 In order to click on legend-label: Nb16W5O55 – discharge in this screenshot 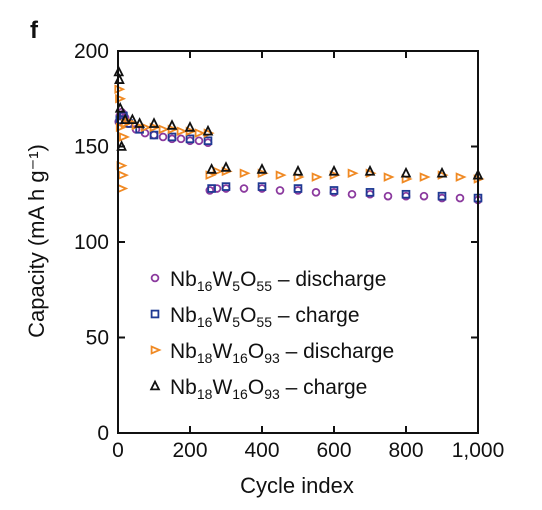, I will do `click(278, 281)`.